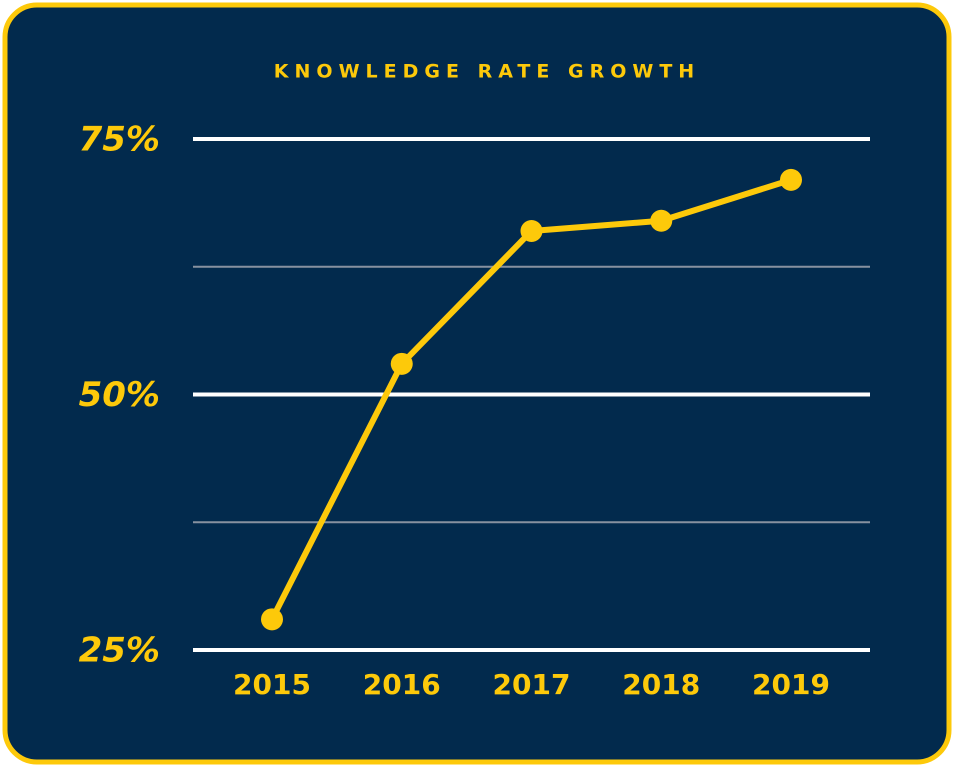 The height and width of the screenshot is (767, 954). What do you see at coordinates (119, 395) in the screenshot?
I see `y-tick-label: 50%` at bounding box center [119, 395].